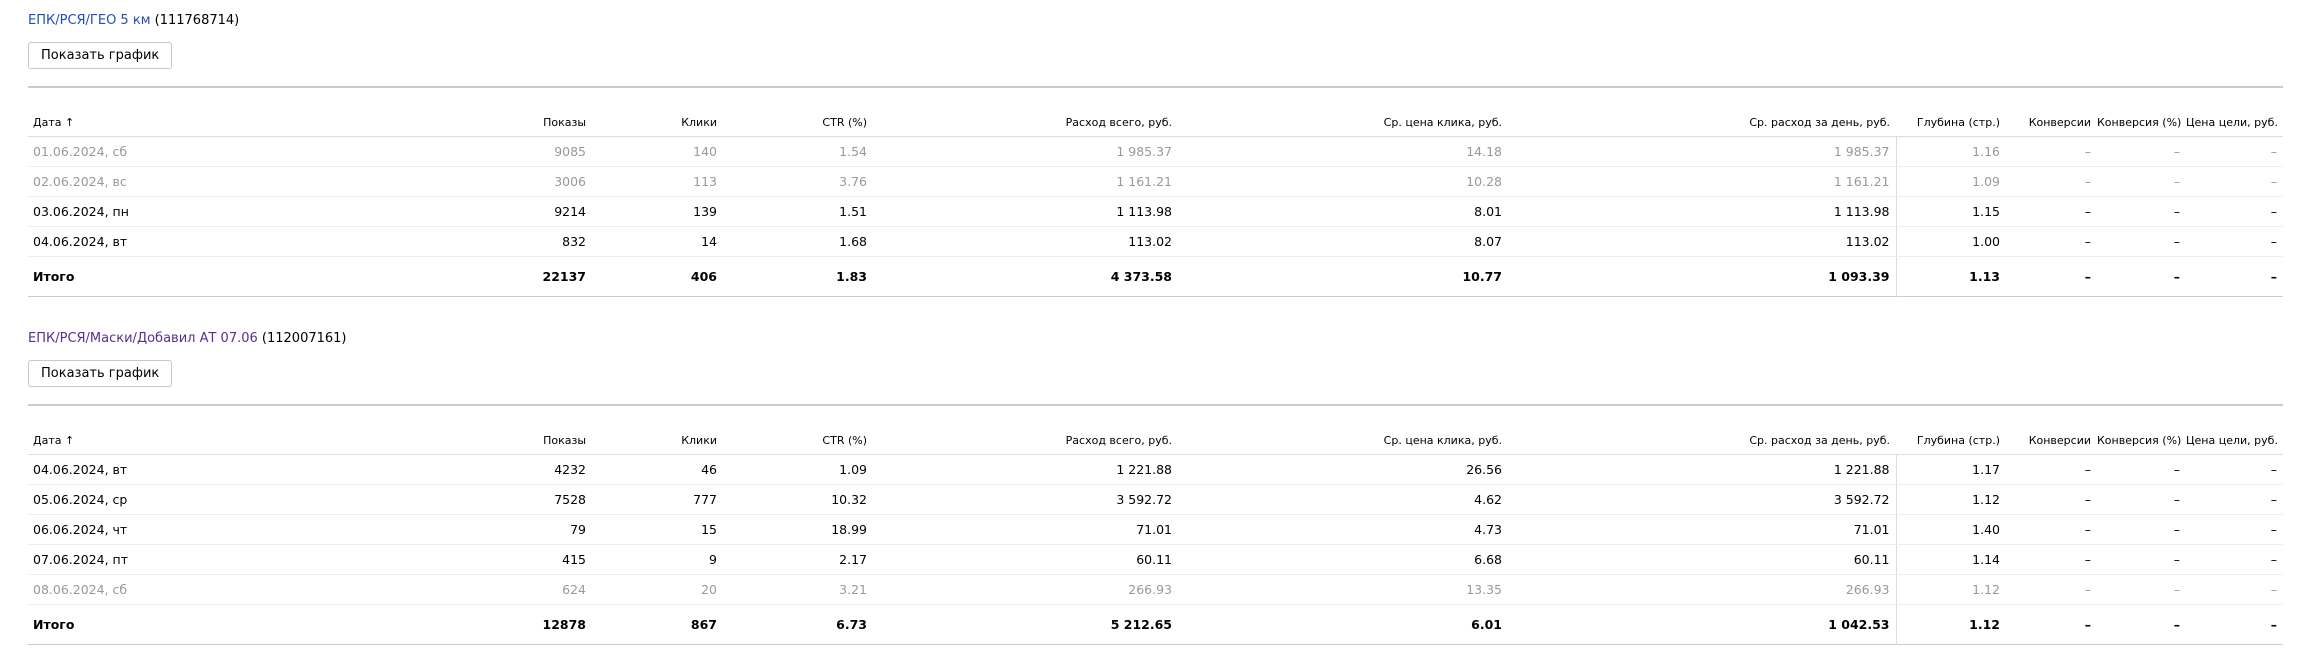 The width and height of the screenshot is (2297, 653). What do you see at coordinates (1141, 276) in the screenshot?
I see `total-cell: 4 373.58` at bounding box center [1141, 276].